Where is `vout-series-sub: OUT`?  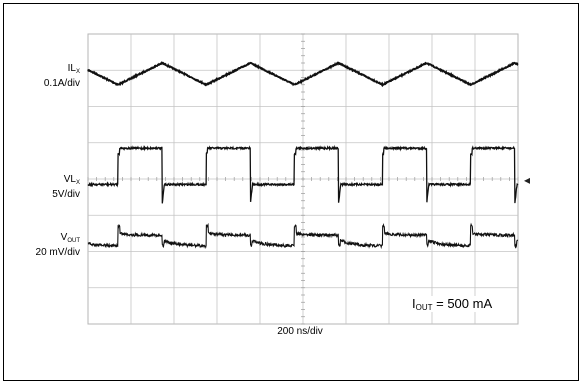
vout-series-sub: OUT is located at coordinates (73, 241).